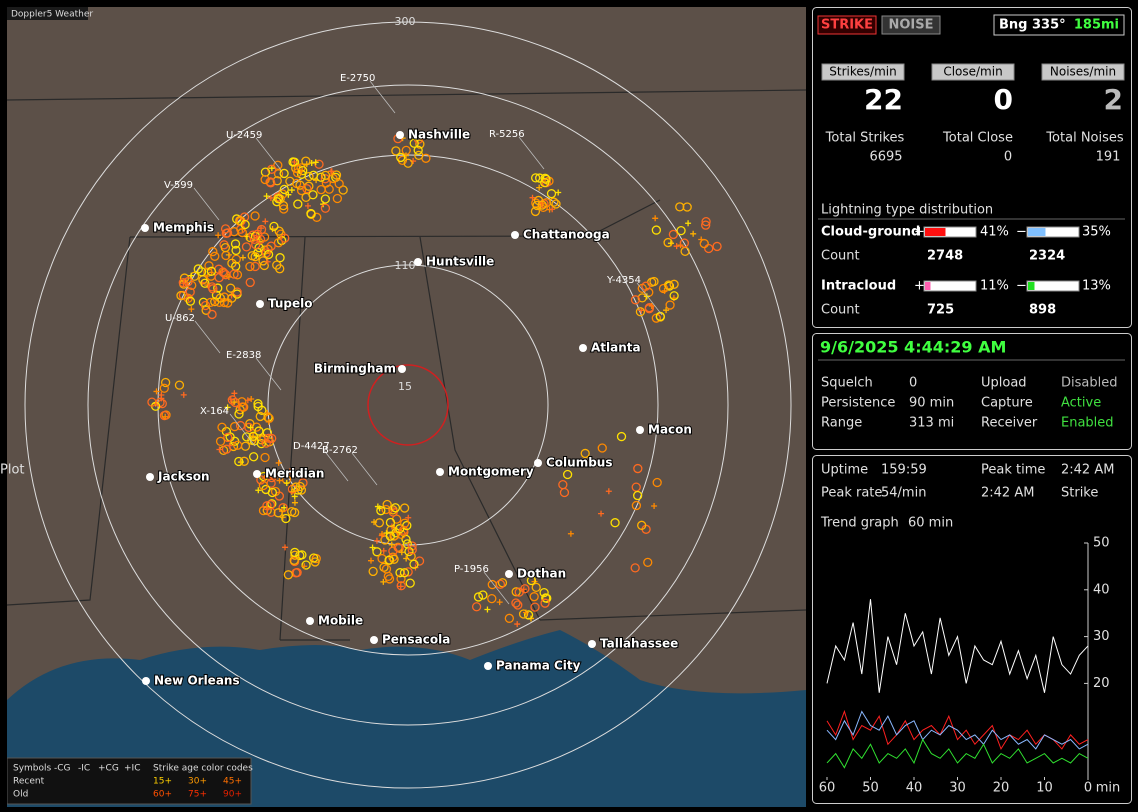 The width and height of the screenshot is (1138, 812). I want to click on stats-panel, so click(972, 167).